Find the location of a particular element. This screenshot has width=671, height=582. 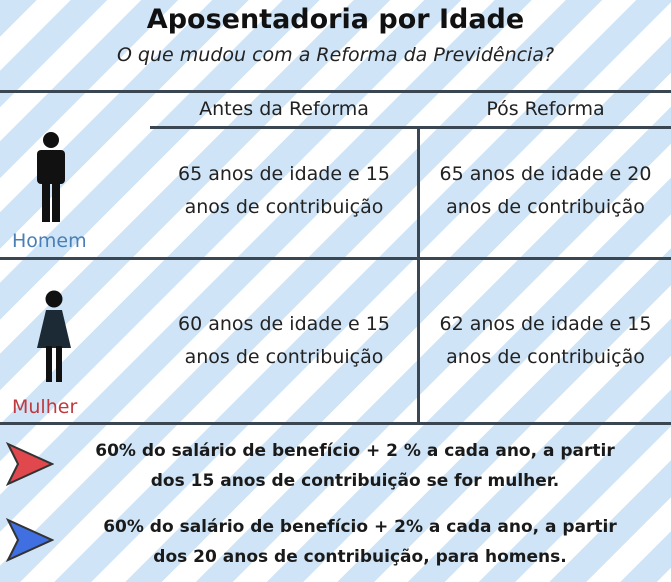

table-bottom-divider is located at coordinates (335, 423).